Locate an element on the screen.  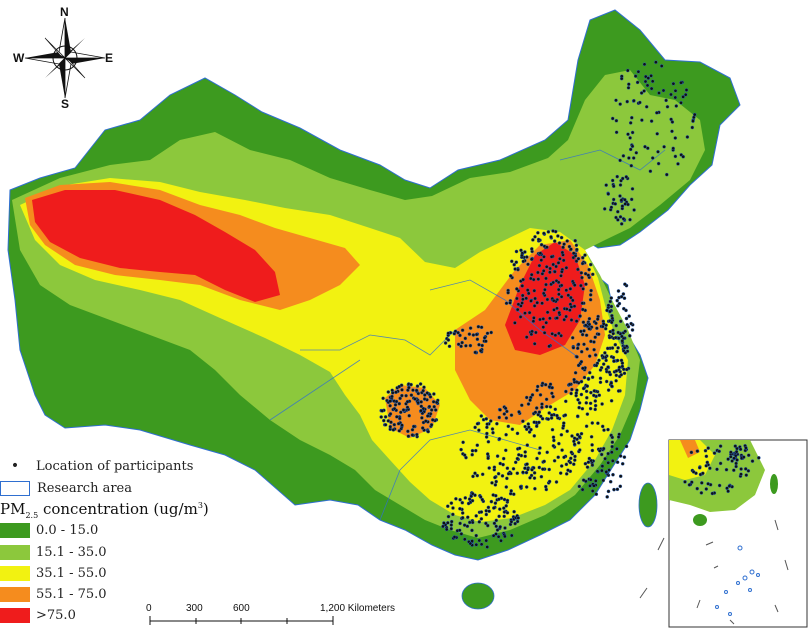
legend-research-area-row: Research area is located at coordinates (66, 488).